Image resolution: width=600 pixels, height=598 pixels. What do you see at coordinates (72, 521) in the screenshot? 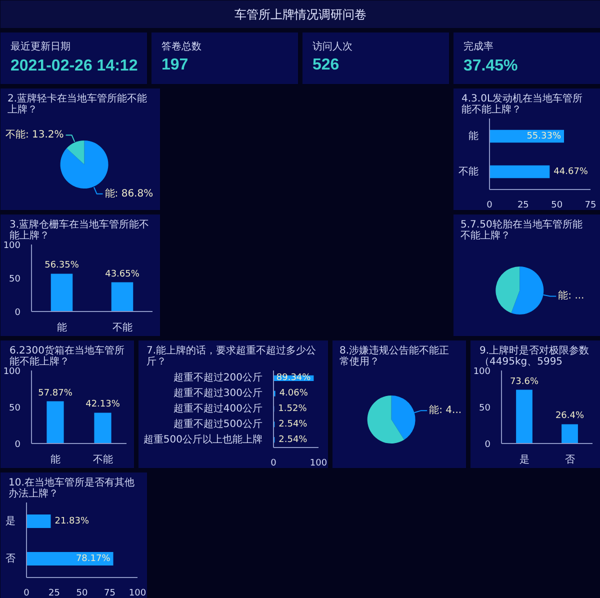
I see `data-label: 21.83%` at bounding box center [72, 521].